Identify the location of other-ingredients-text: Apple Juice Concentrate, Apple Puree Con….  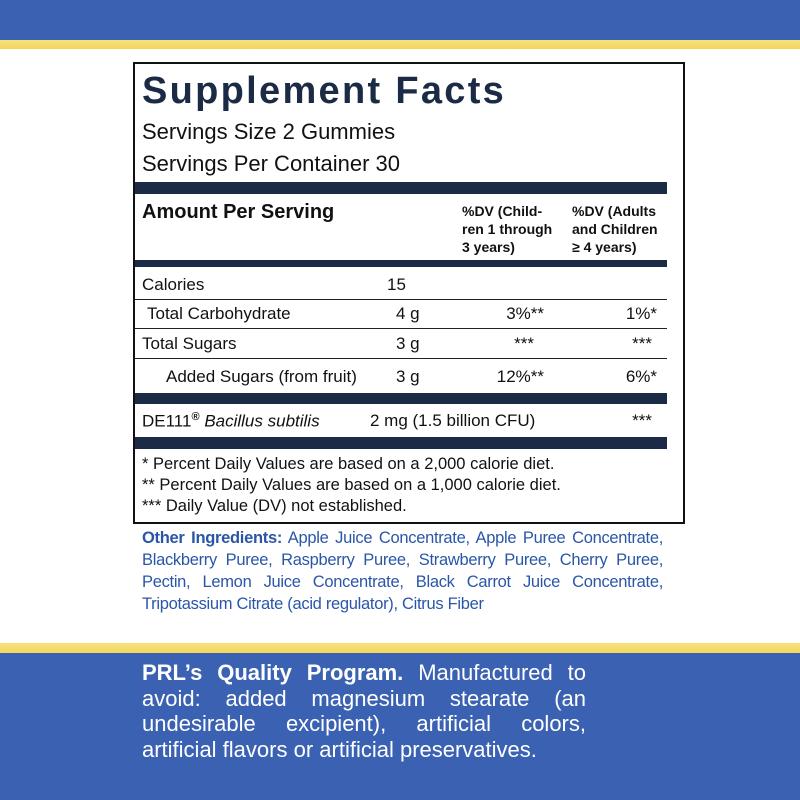
(402, 571).